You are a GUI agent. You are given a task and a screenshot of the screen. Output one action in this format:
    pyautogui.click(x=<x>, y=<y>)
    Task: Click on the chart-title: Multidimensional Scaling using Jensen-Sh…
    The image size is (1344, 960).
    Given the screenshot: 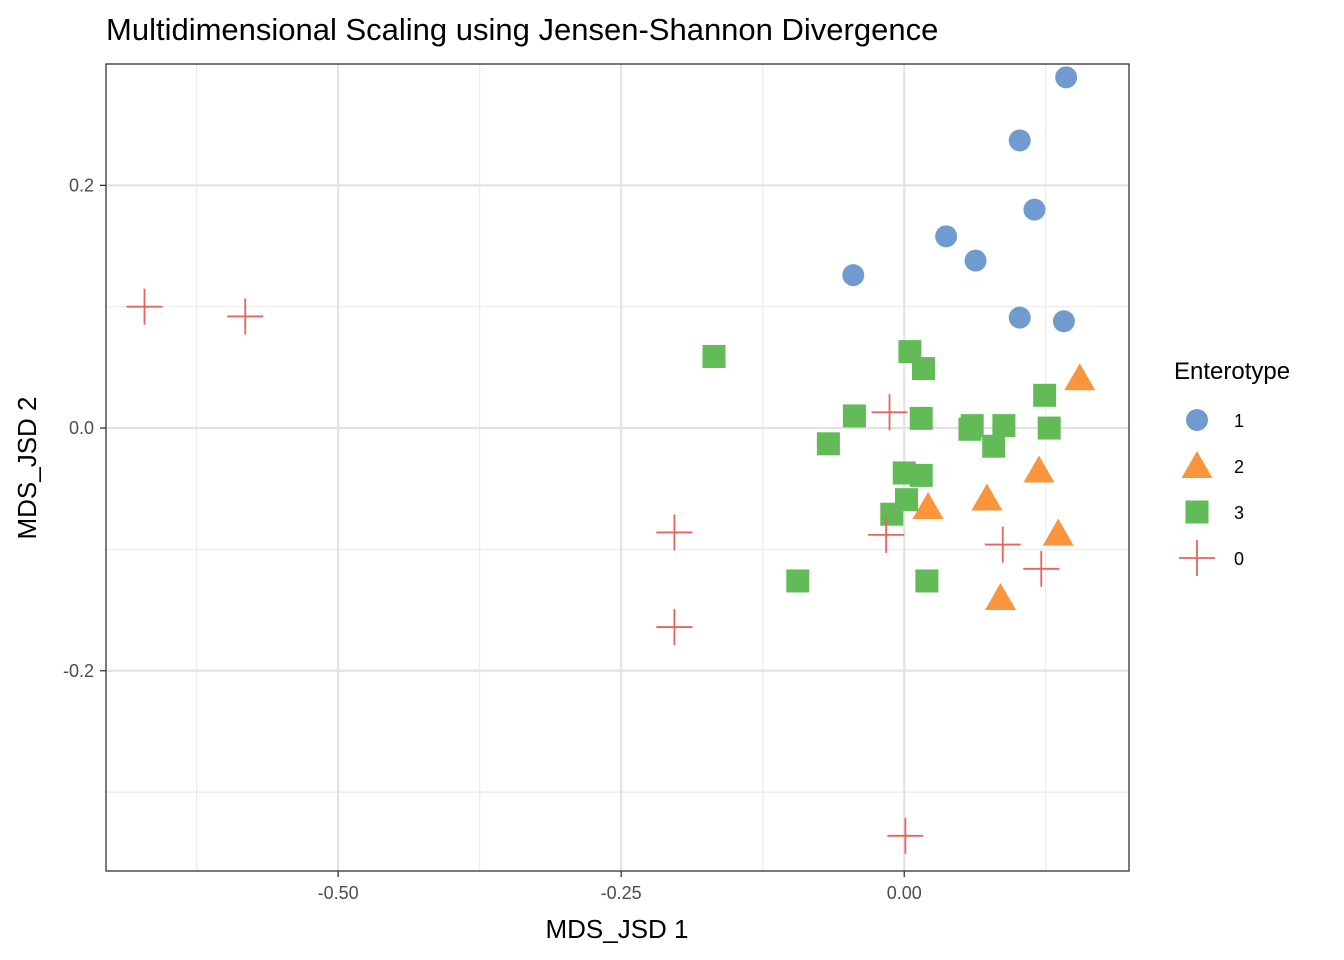 What is the action you would take?
    pyautogui.click(x=522, y=29)
    